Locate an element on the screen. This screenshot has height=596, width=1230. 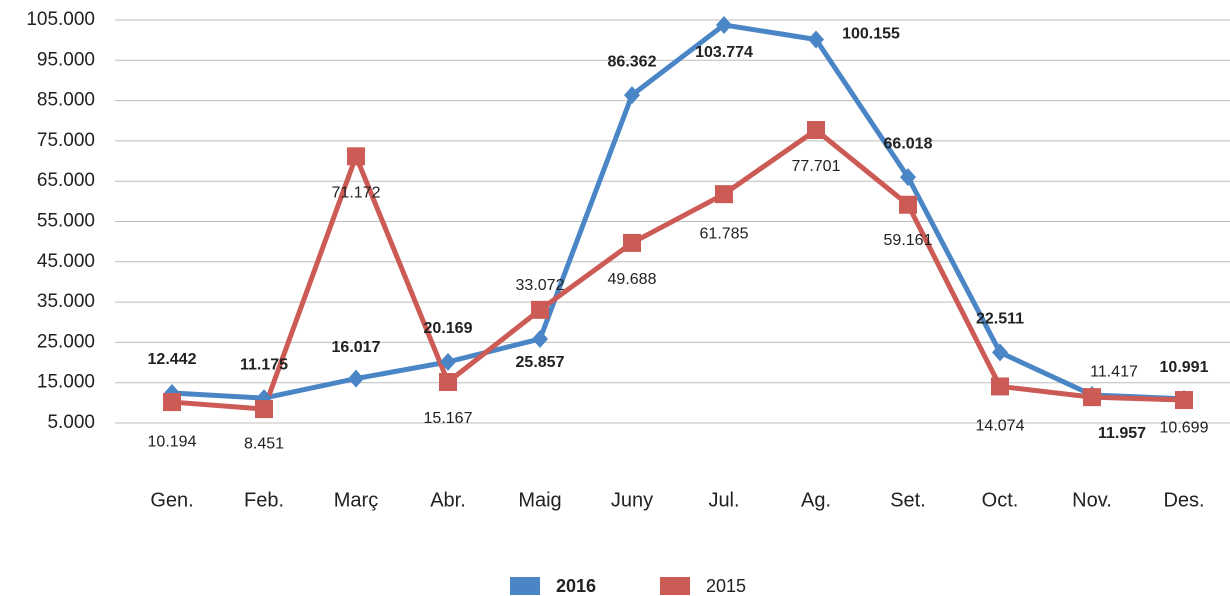
x-tick-label: Des. is located at coordinates (1183, 500).